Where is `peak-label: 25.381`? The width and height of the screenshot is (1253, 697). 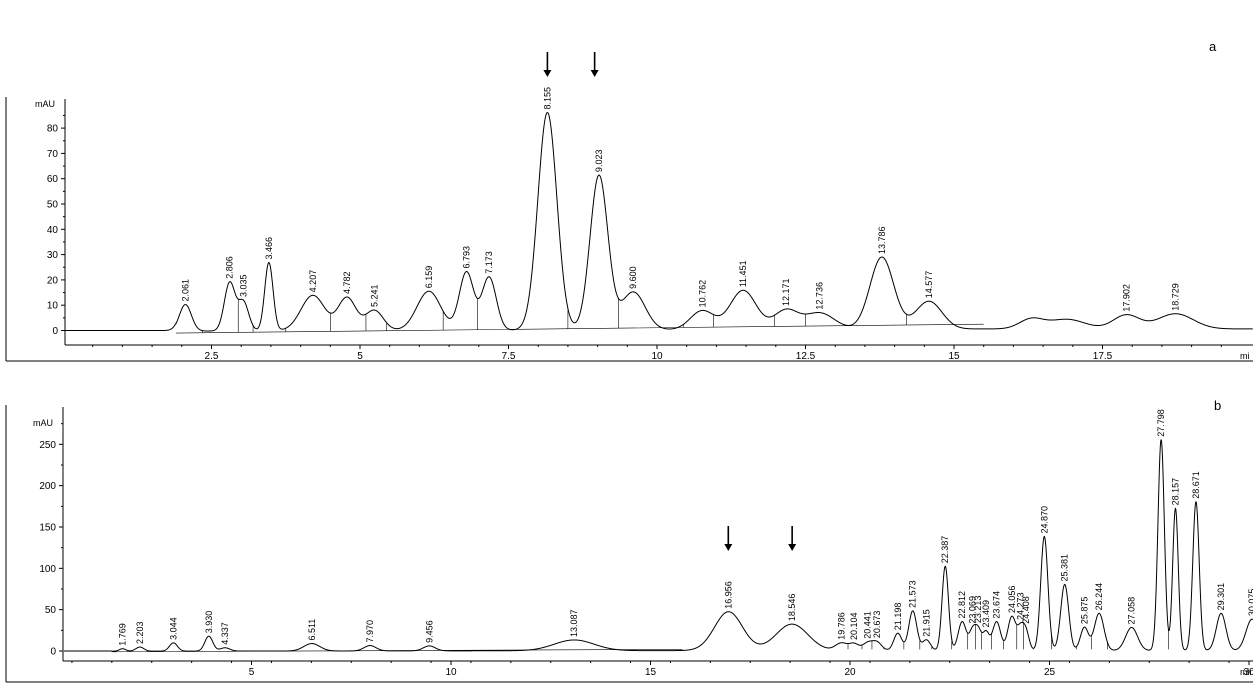 peak-label: 25.381 is located at coordinates (1065, 568).